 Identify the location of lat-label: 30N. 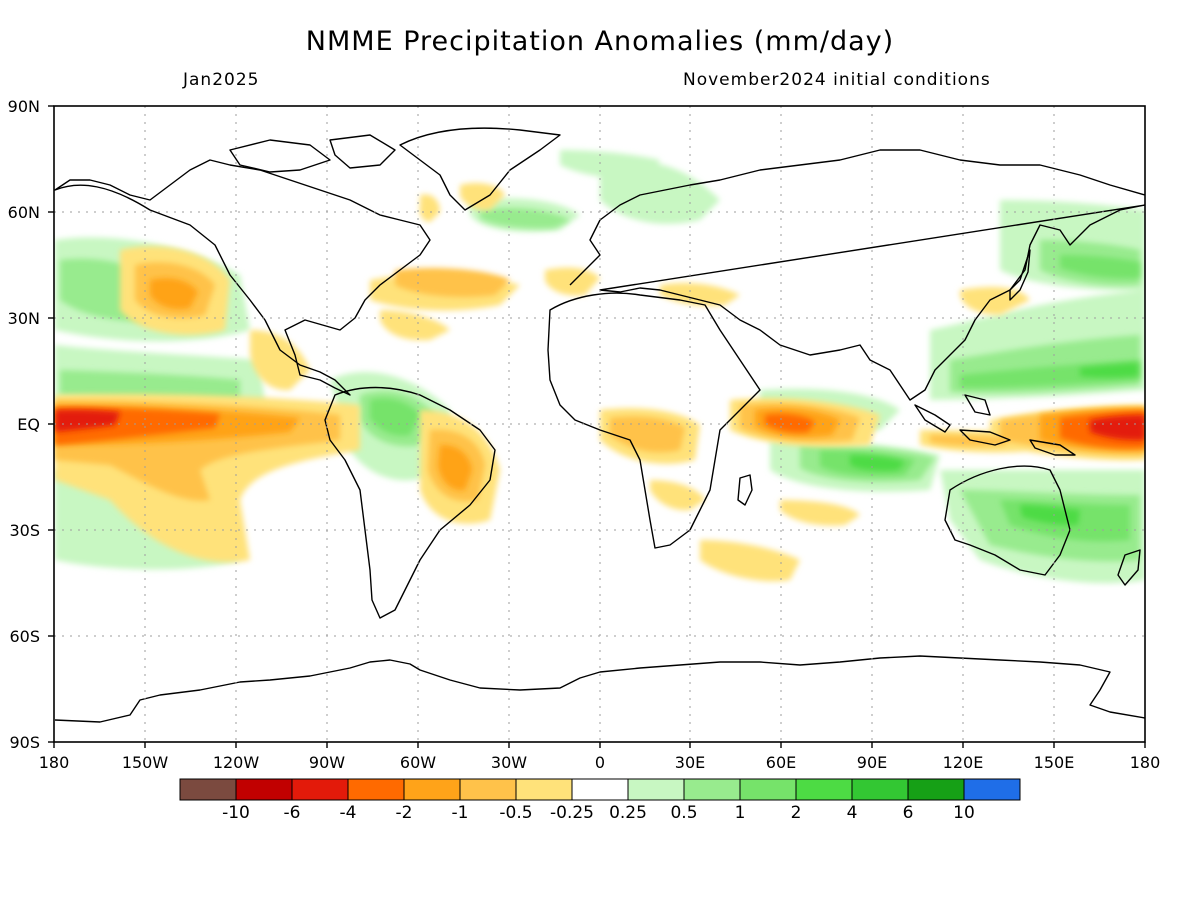
(24, 318).